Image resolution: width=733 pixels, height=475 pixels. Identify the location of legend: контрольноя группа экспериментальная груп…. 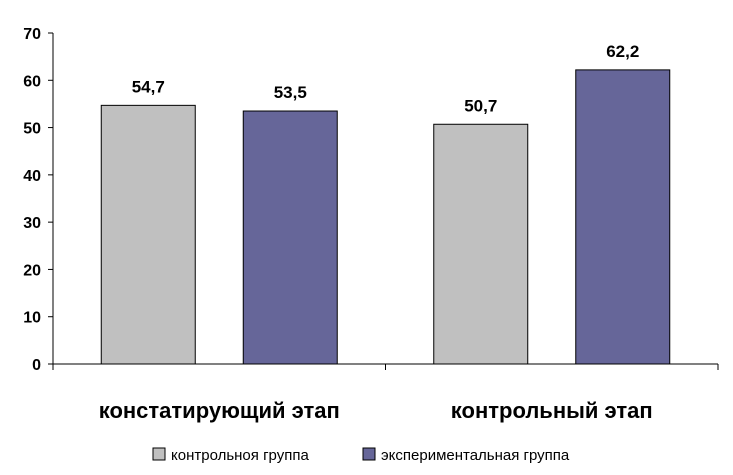
(361, 455).